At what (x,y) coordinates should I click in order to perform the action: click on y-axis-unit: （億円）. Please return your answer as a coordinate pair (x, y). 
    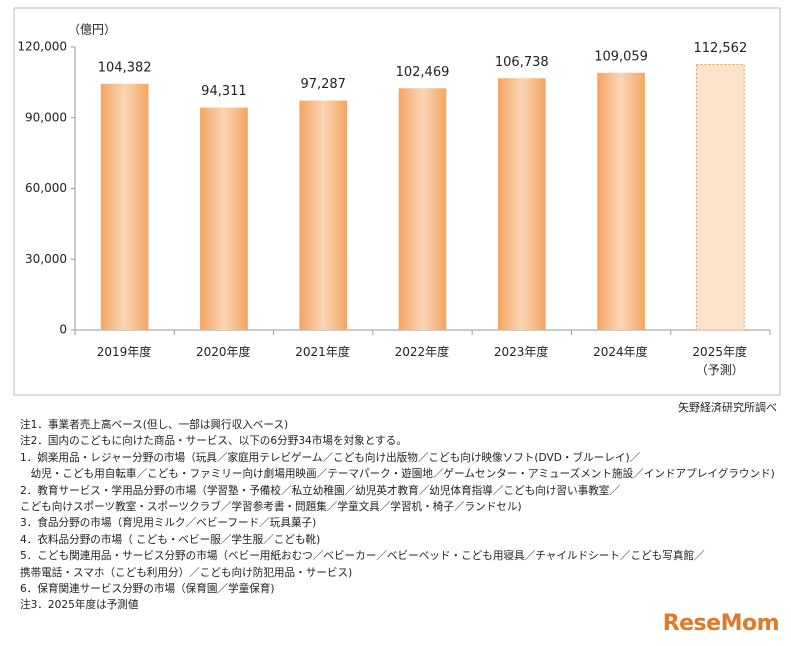
    Looking at the image, I should click on (92, 30).